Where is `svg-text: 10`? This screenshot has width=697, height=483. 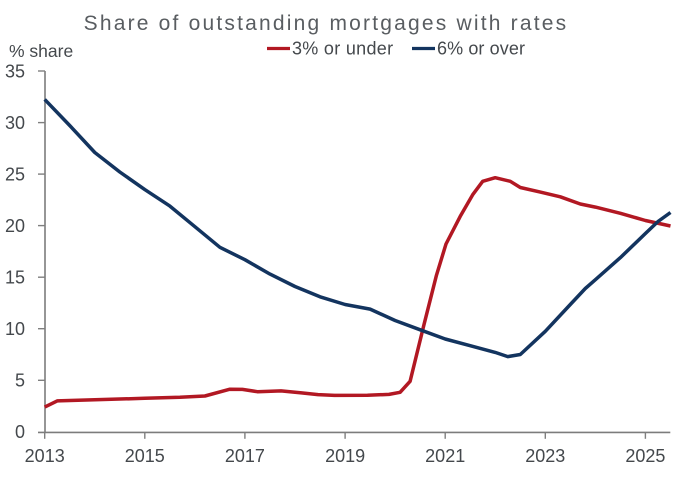 svg-text: 10 is located at coordinates (15, 329).